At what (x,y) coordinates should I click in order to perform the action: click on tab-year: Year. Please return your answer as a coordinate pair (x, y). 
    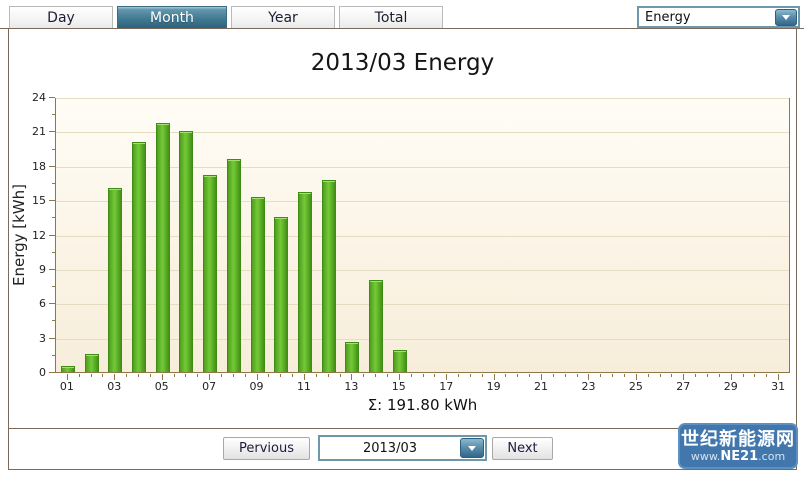
    Looking at the image, I should click on (283, 17).